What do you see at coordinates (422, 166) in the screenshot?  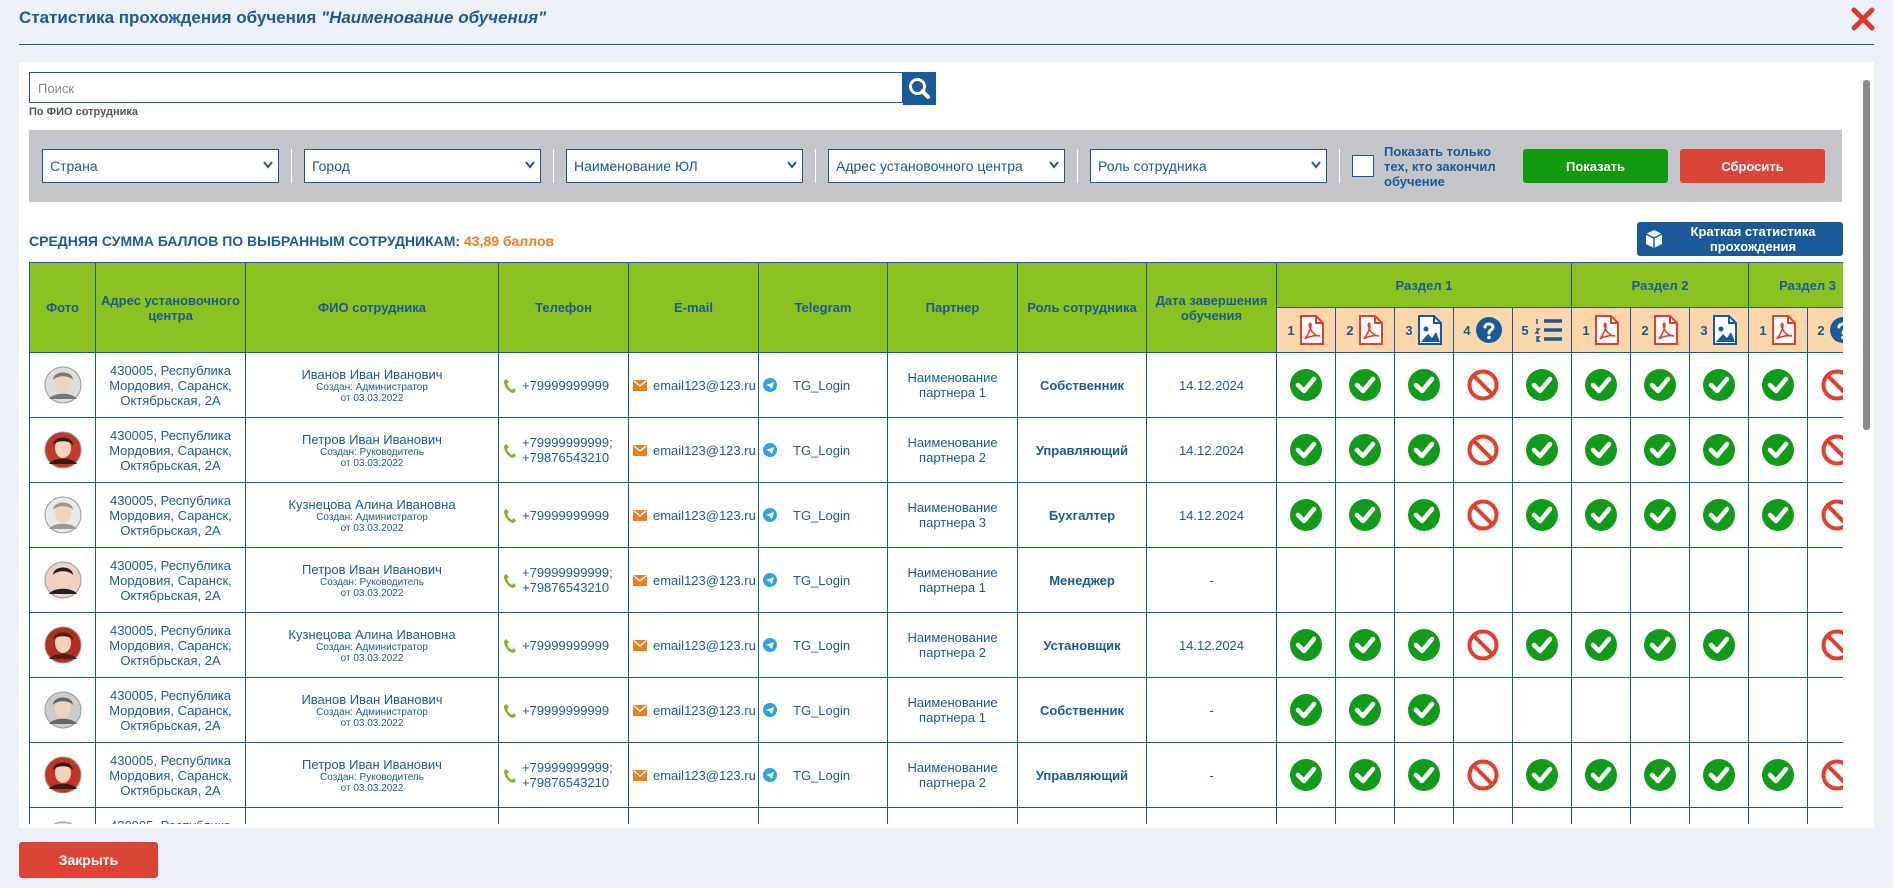 I see `filter-select: Город` at bounding box center [422, 166].